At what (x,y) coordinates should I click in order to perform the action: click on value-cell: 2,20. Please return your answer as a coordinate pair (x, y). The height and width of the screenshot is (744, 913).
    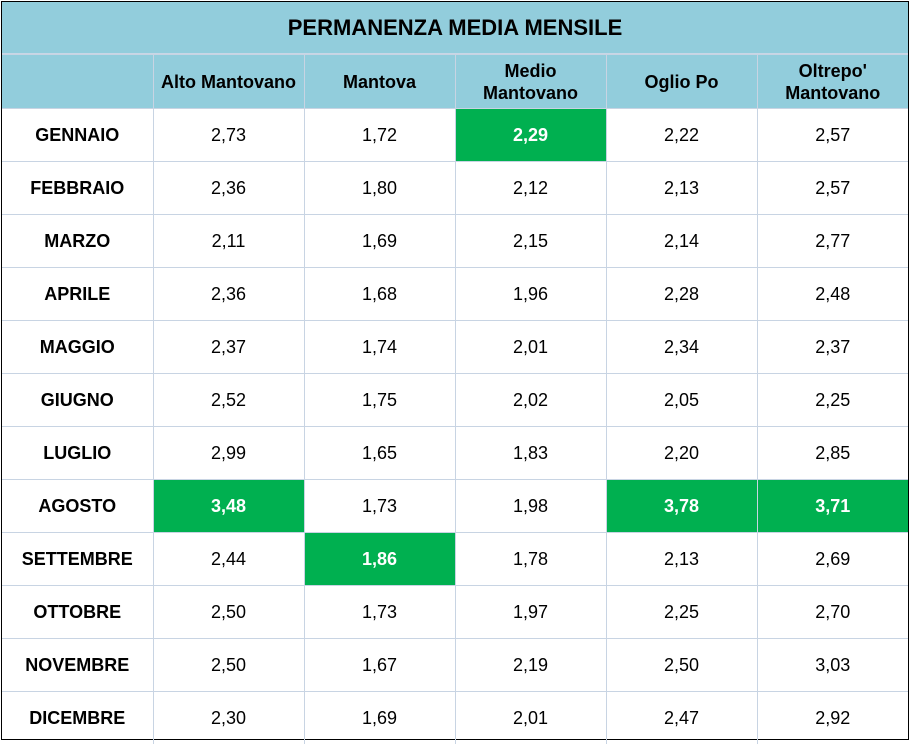
    Looking at the image, I should click on (681, 453).